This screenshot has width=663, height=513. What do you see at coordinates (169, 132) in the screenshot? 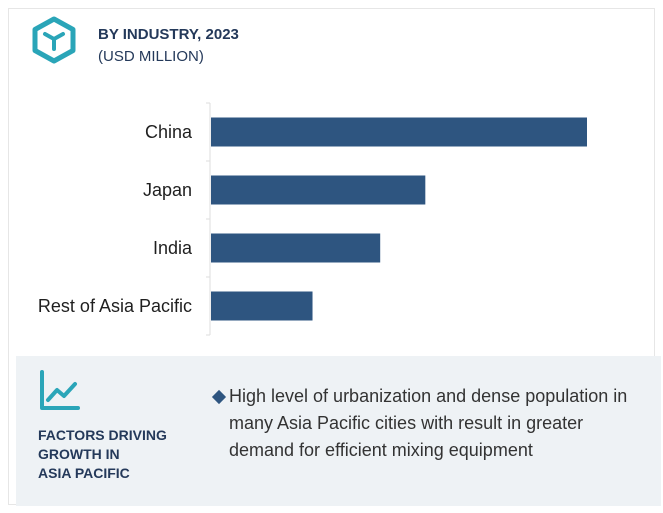
I see `category-label: China` at bounding box center [169, 132].